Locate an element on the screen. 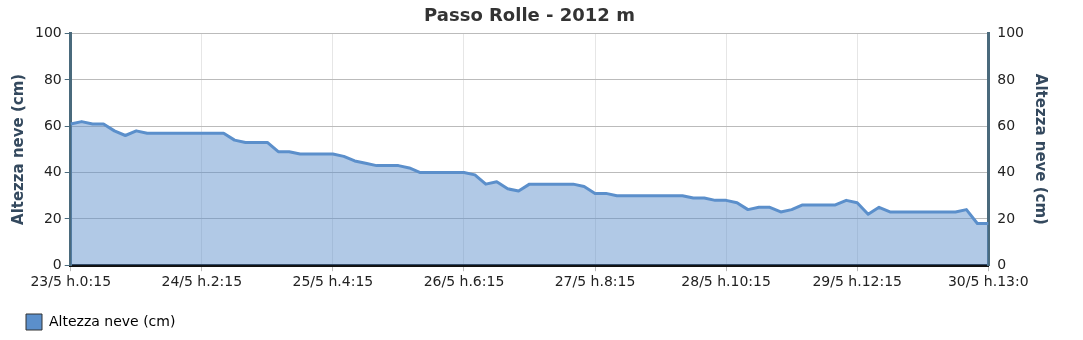 The height and width of the screenshot is (340, 1083). x-tick-label: 27/5 h.8:15 is located at coordinates (595, 281).